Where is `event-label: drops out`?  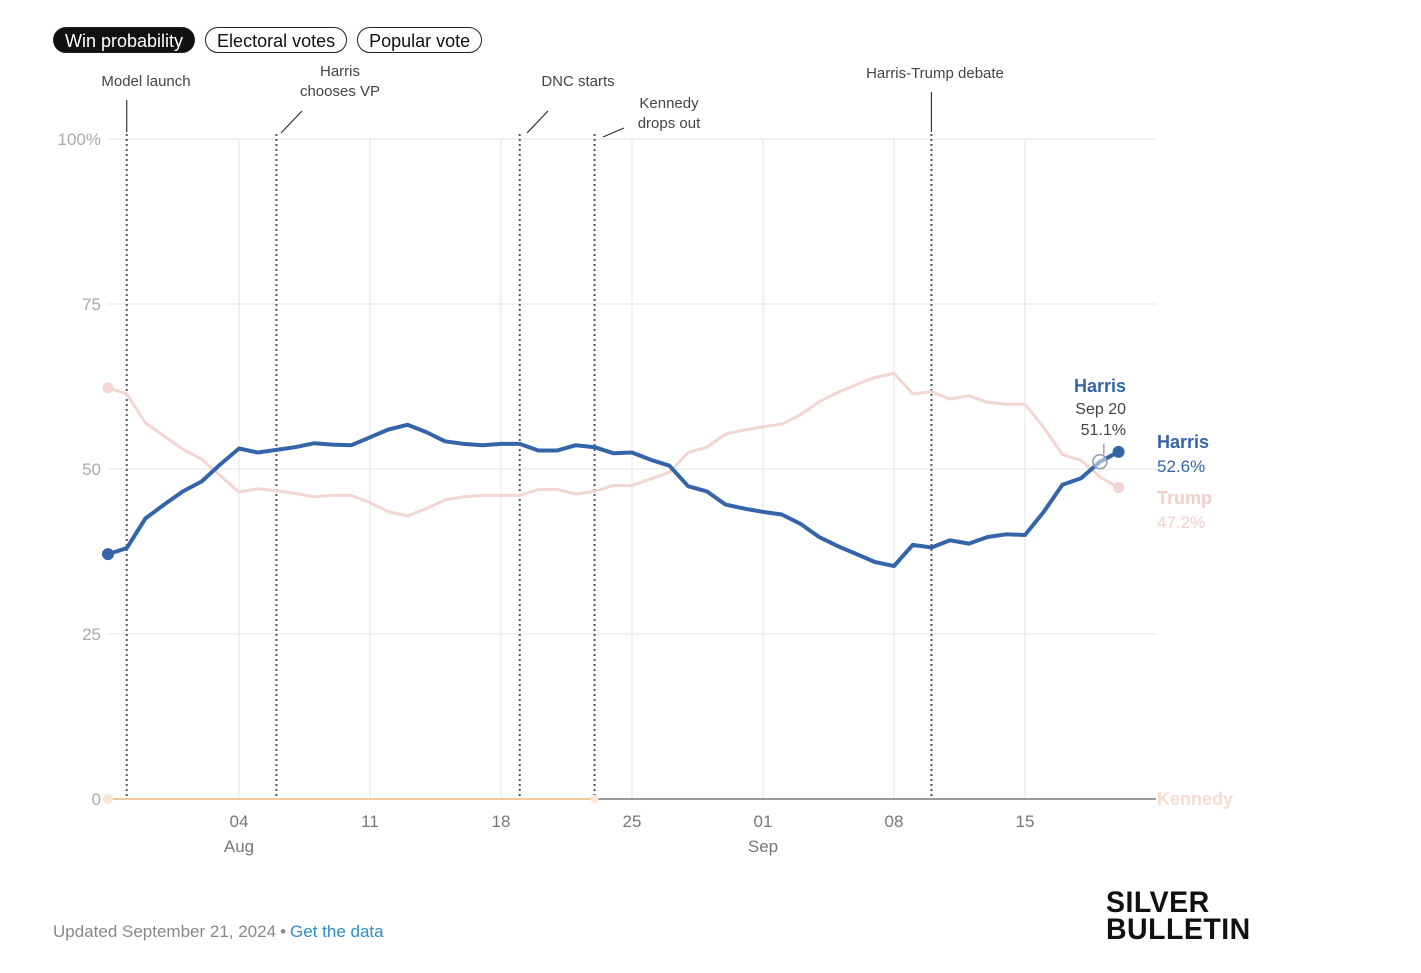
event-label: drops out is located at coordinates (669, 123).